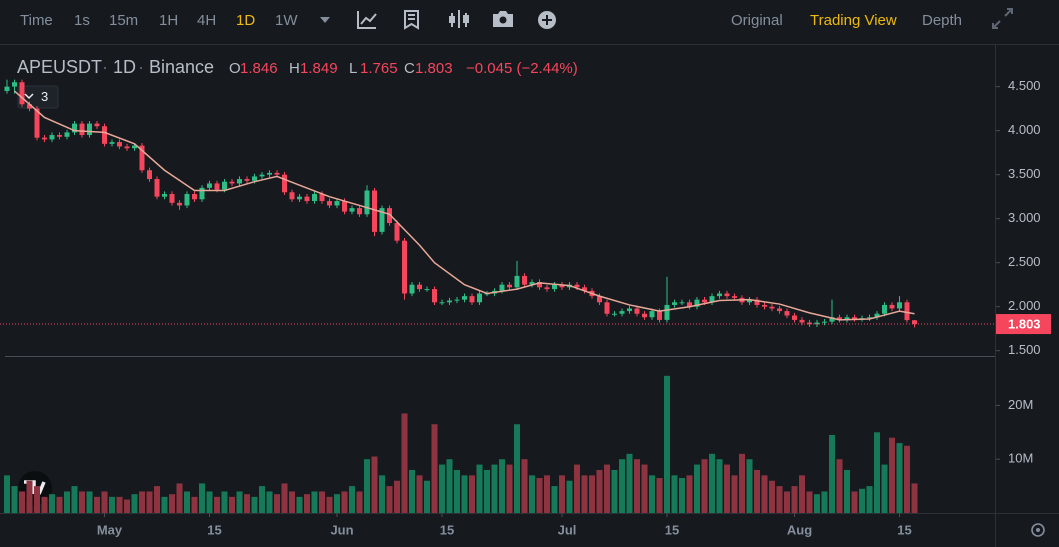 The image size is (1059, 547). I want to click on y-tick-label: 3.000, so click(1024, 217).